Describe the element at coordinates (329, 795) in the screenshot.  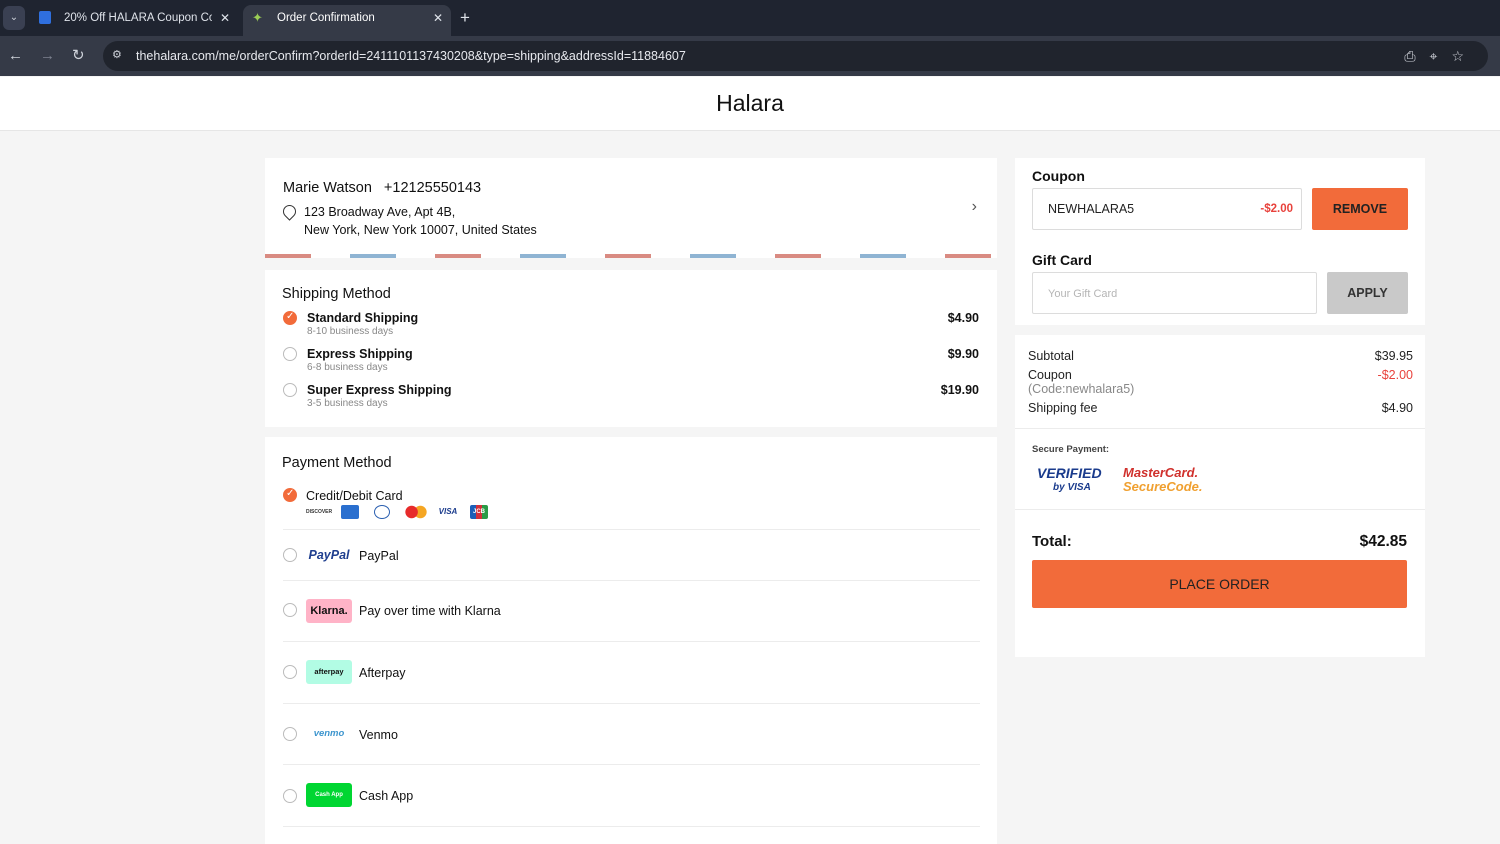
I see `cashapp-logo: Cash App` at that location.